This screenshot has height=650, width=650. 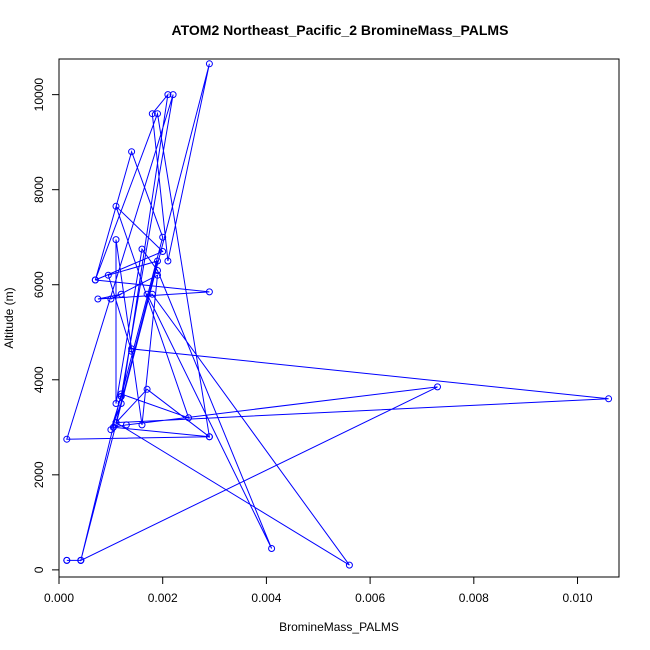 What do you see at coordinates (163, 598) in the screenshot?
I see `x-tick-label: 0.002` at bounding box center [163, 598].